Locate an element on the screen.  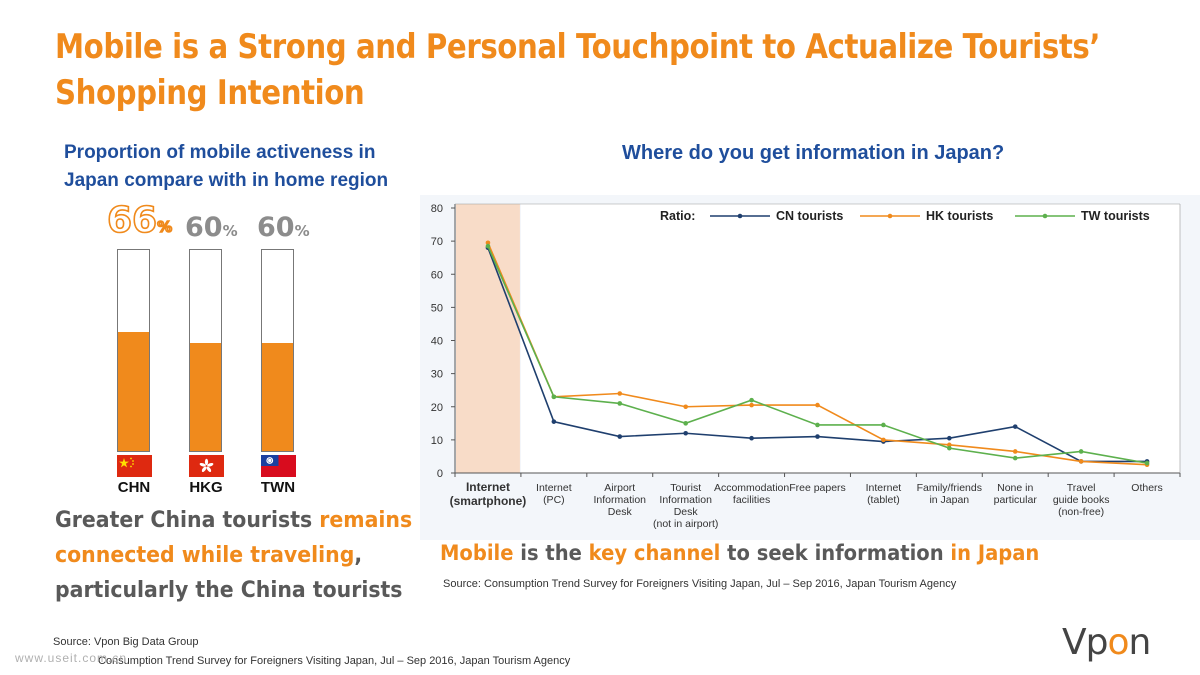
x-category-label: Accommodation facilities is located at coordinates (751, 494).